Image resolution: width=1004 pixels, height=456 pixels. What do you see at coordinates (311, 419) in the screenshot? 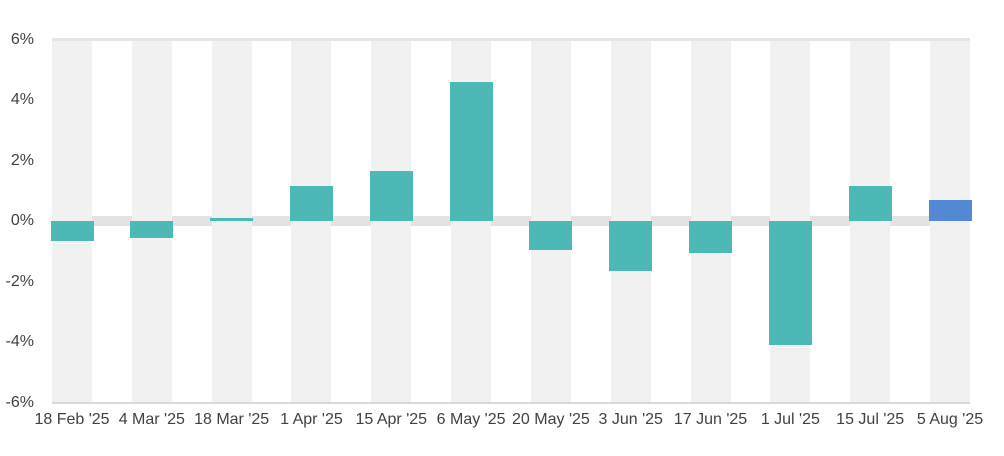
I see `x-axis-tick-label: 1 Apr '25` at bounding box center [311, 419].